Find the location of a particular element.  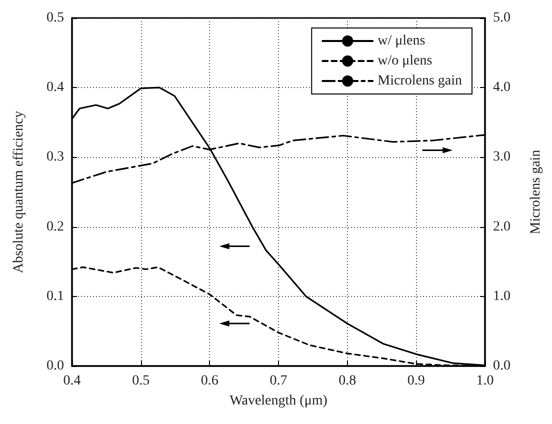

y2-tick-label: 4.0 is located at coordinates (501, 88).